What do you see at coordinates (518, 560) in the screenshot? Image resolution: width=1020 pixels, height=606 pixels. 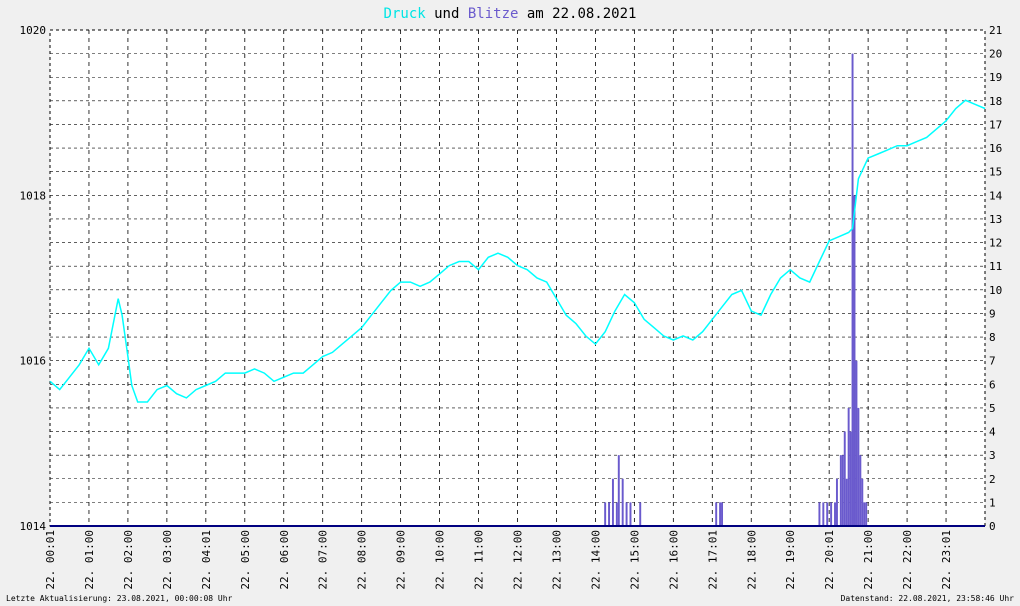 I see `x-tick-label: 22. 12:00` at bounding box center [518, 560].